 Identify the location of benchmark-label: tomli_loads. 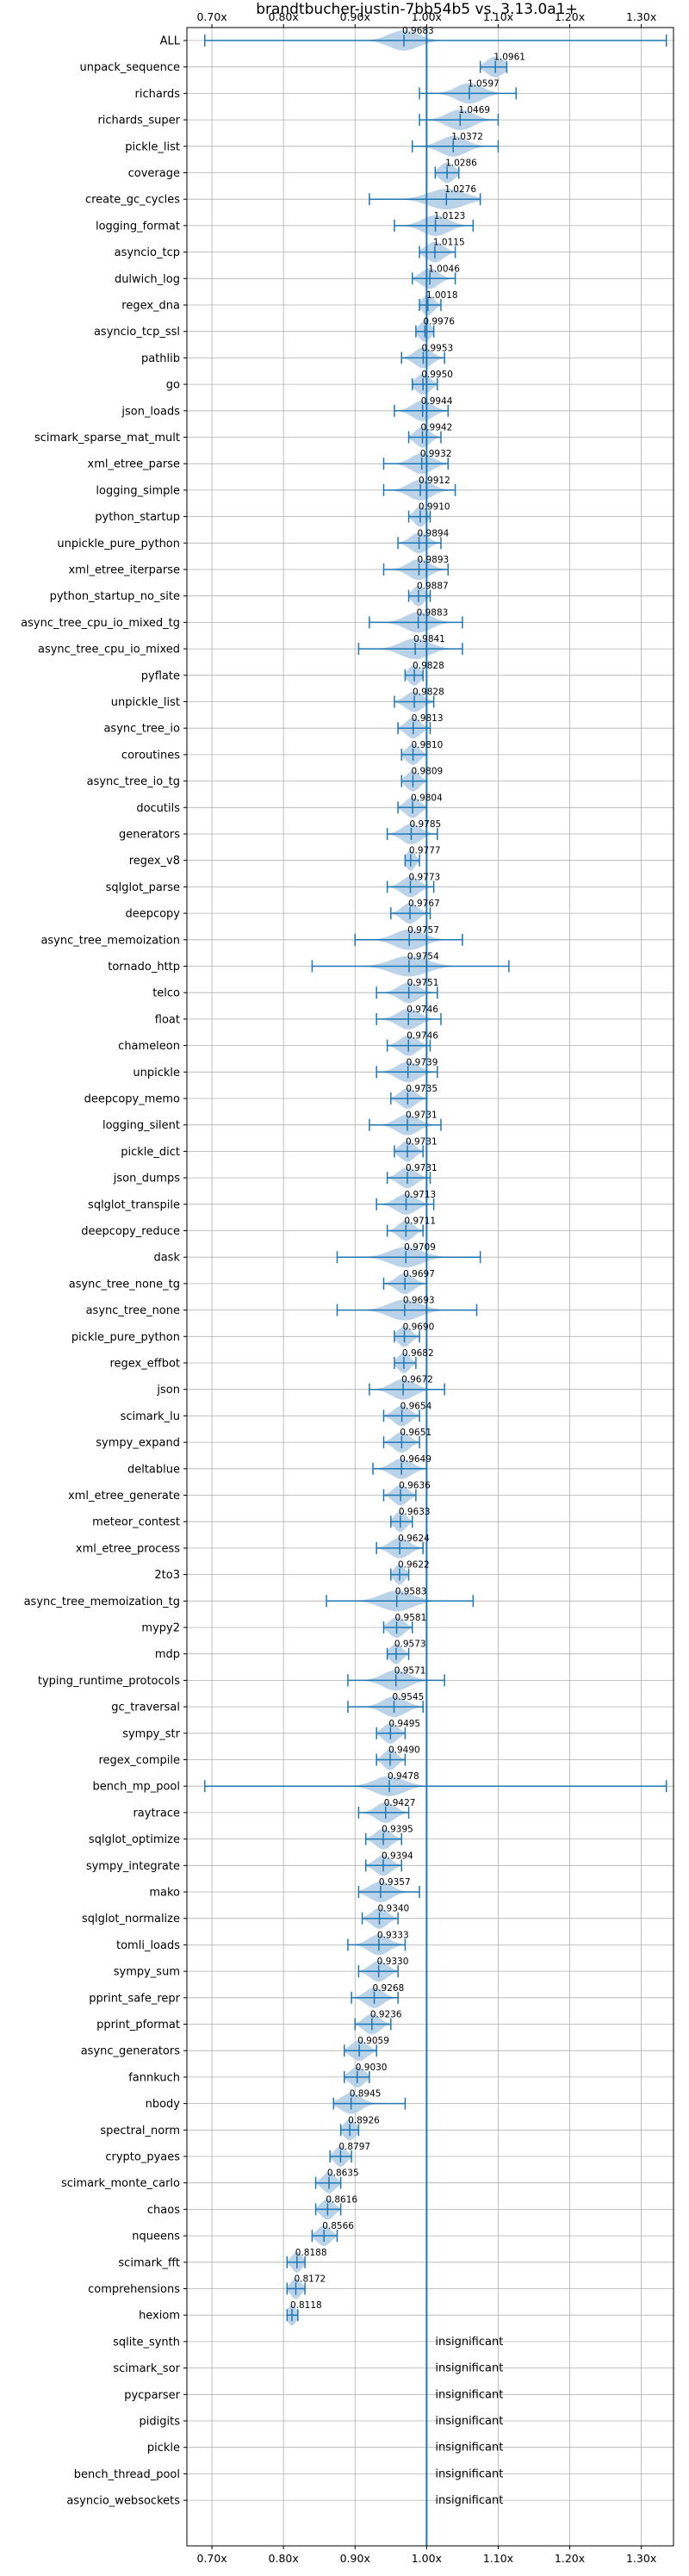
(148, 1946).